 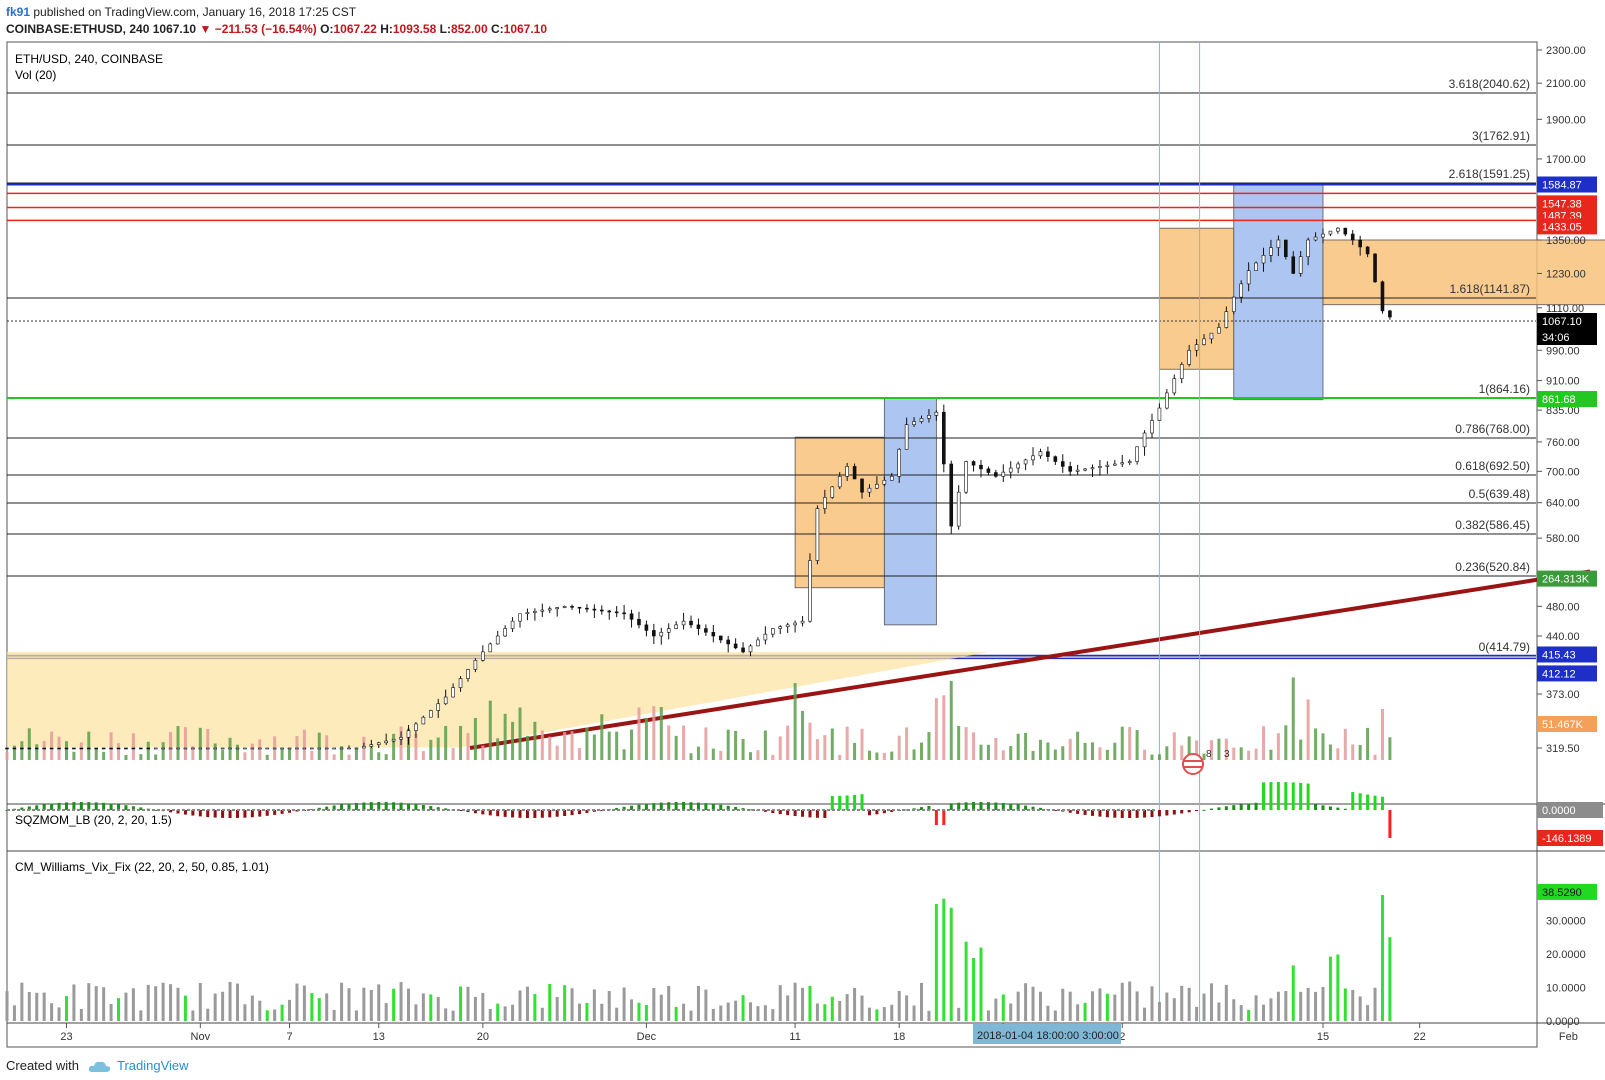 I want to click on tradingview-link: TradingView, so click(x=153, y=1065).